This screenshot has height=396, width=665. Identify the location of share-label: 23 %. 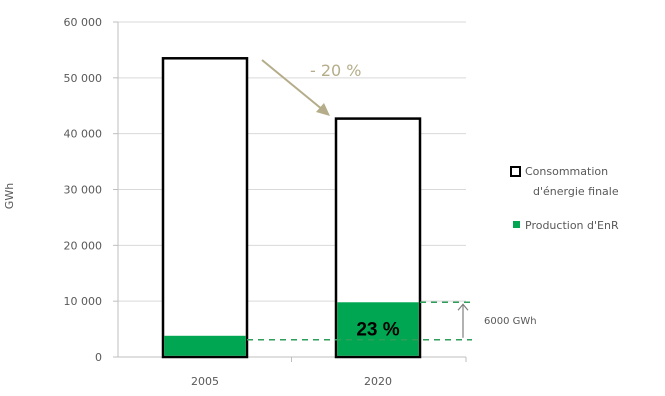
(377, 329).